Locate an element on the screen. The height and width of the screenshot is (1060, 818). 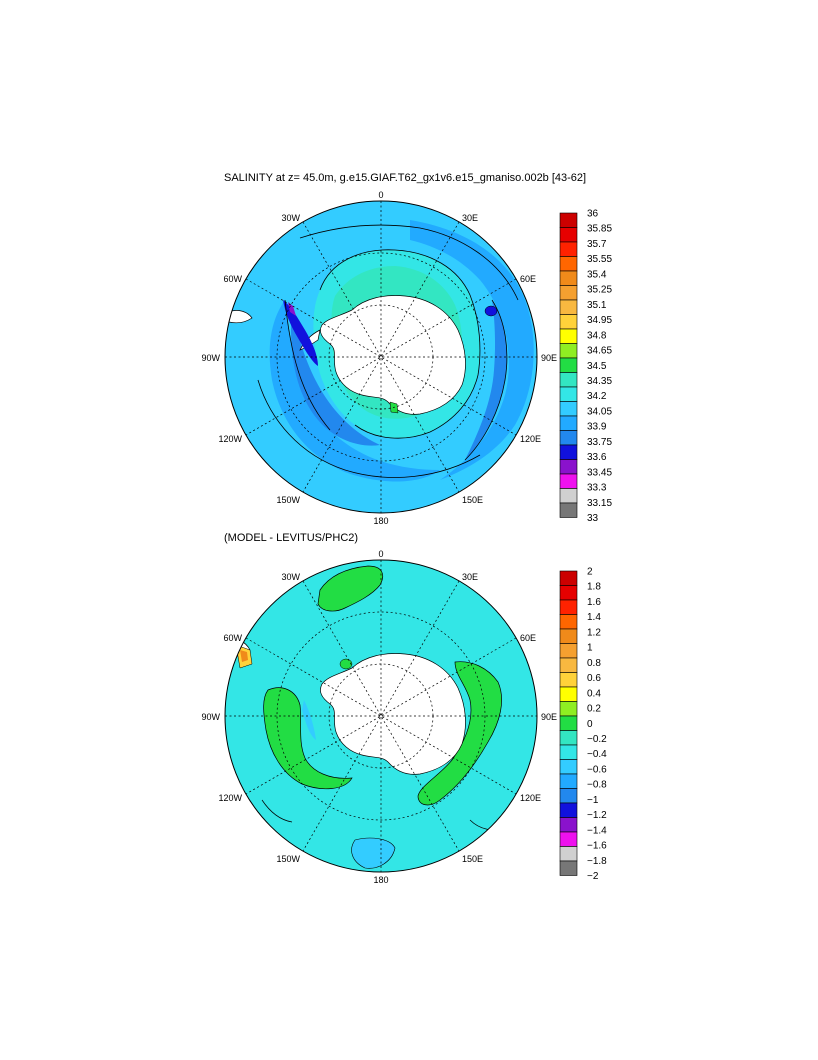
salinity-lon-0: 0 is located at coordinates (380, 195).